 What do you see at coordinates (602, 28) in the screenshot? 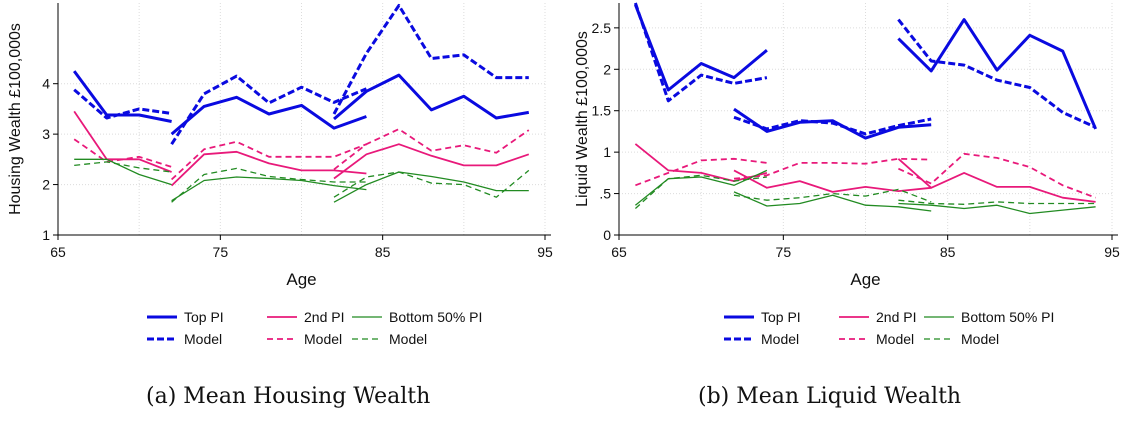
I see `y-tick-label: 2.5` at bounding box center [602, 28].